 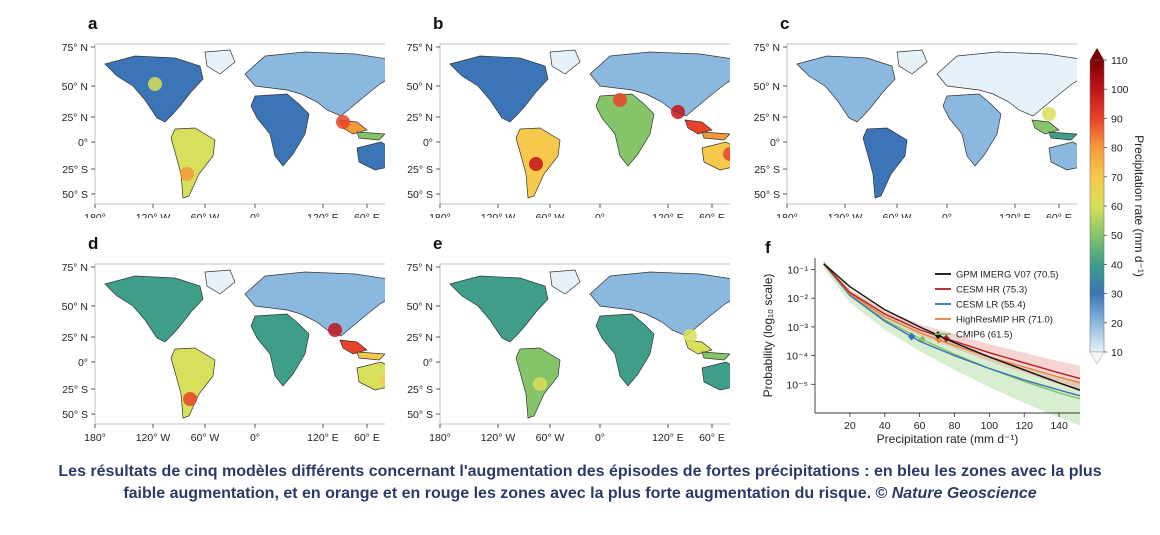 What do you see at coordinates (990, 426) in the screenshot?
I see `x-tick-label: 100` at bounding box center [990, 426].